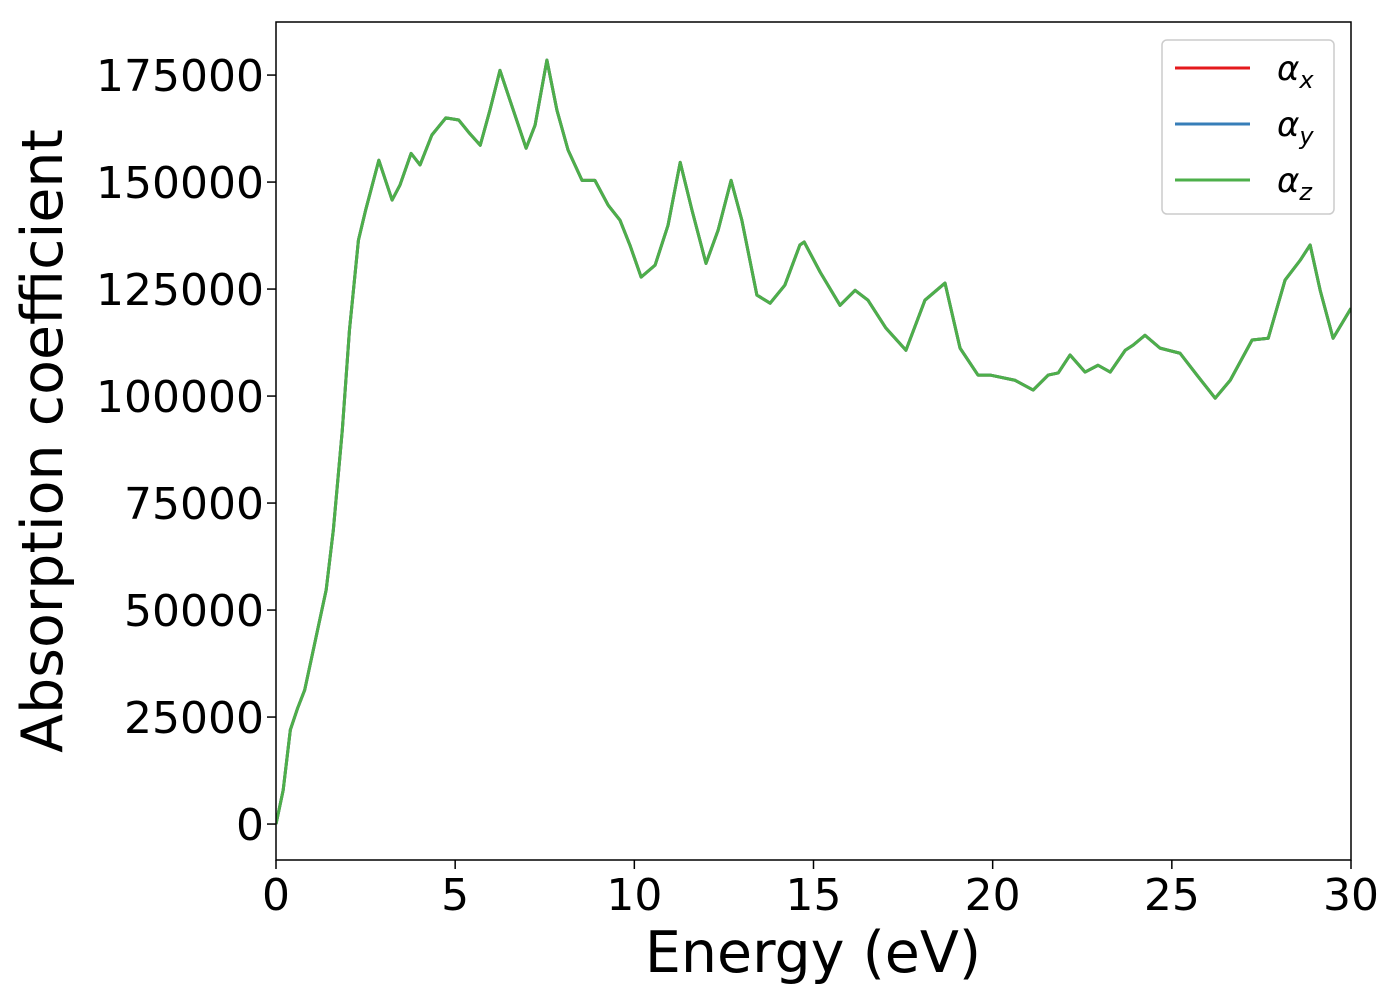  What do you see at coordinates (180, 76) in the screenshot?
I see `y-tick-label: 175000` at bounding box center [180, 76].